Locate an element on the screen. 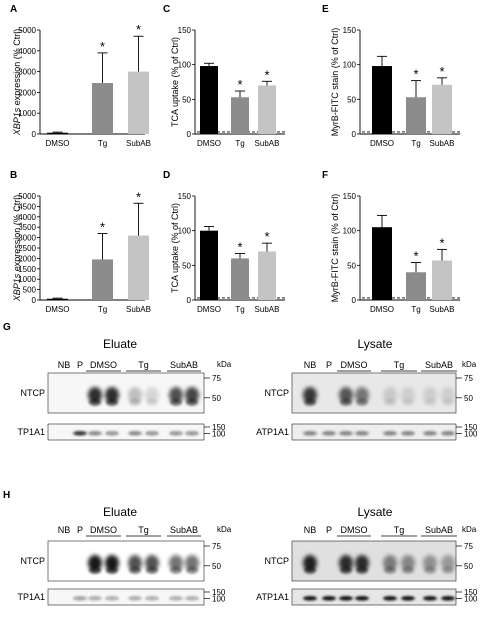 The image size is (480, 634). lysate-title: Lysate is located at coordinates (375, 344).